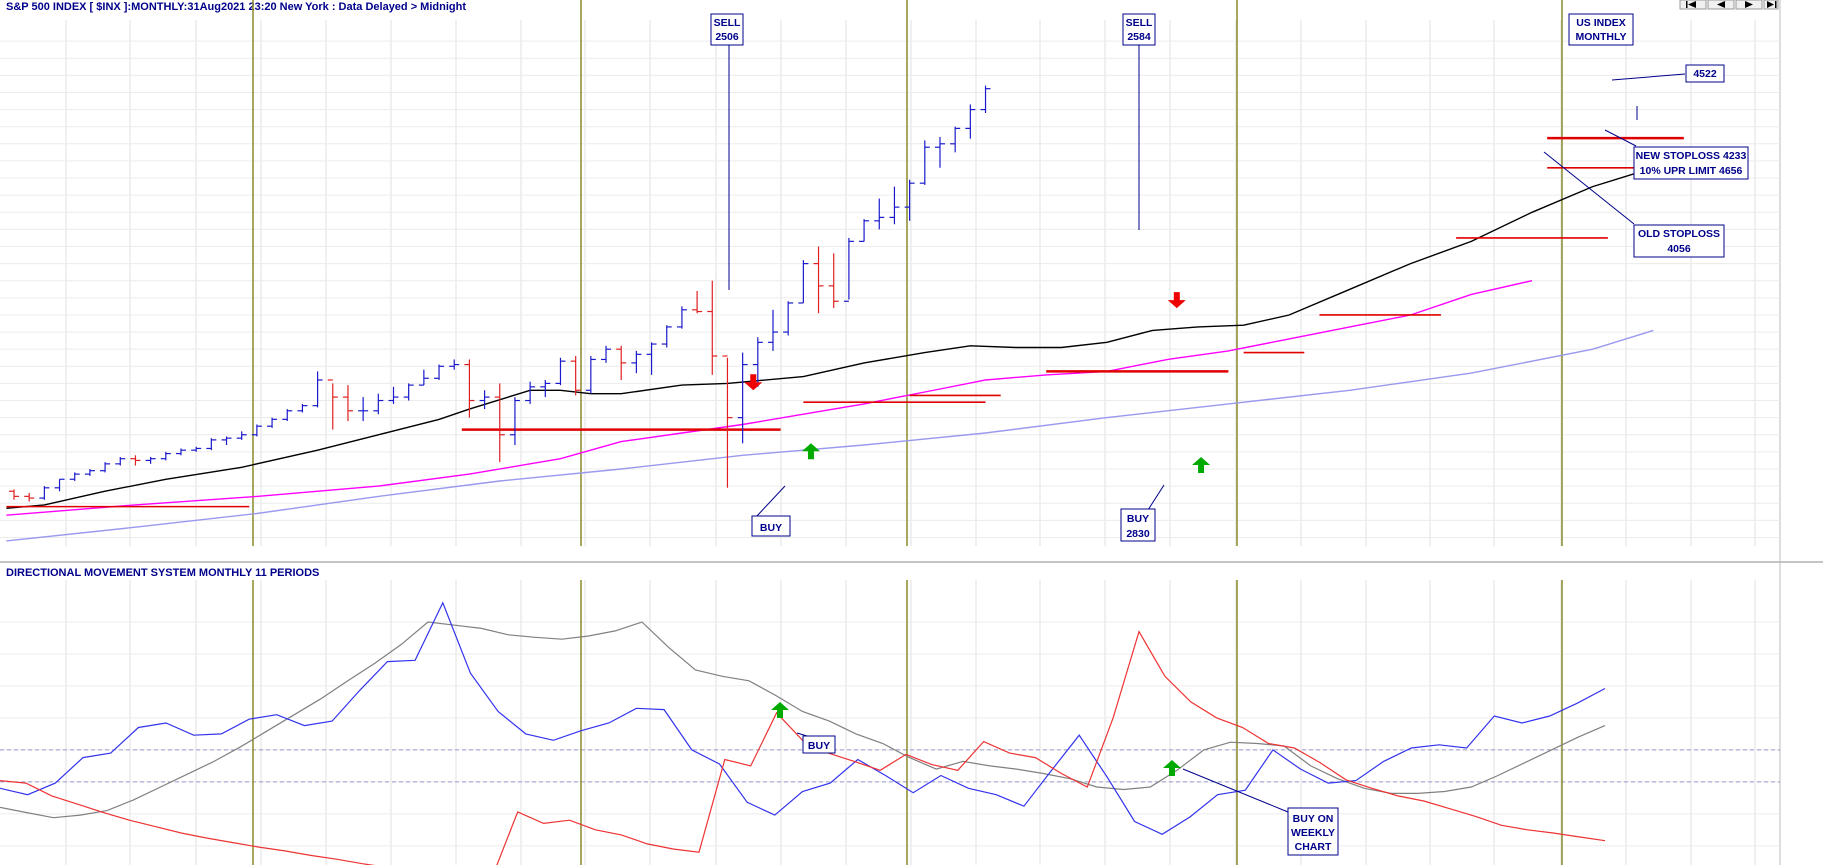  What do you see at coordinates (1679, 241) in the screenshot?
I see `old-stoploss-box: OLD STOPLOSS 4056` at bounding box center [1679, 241].